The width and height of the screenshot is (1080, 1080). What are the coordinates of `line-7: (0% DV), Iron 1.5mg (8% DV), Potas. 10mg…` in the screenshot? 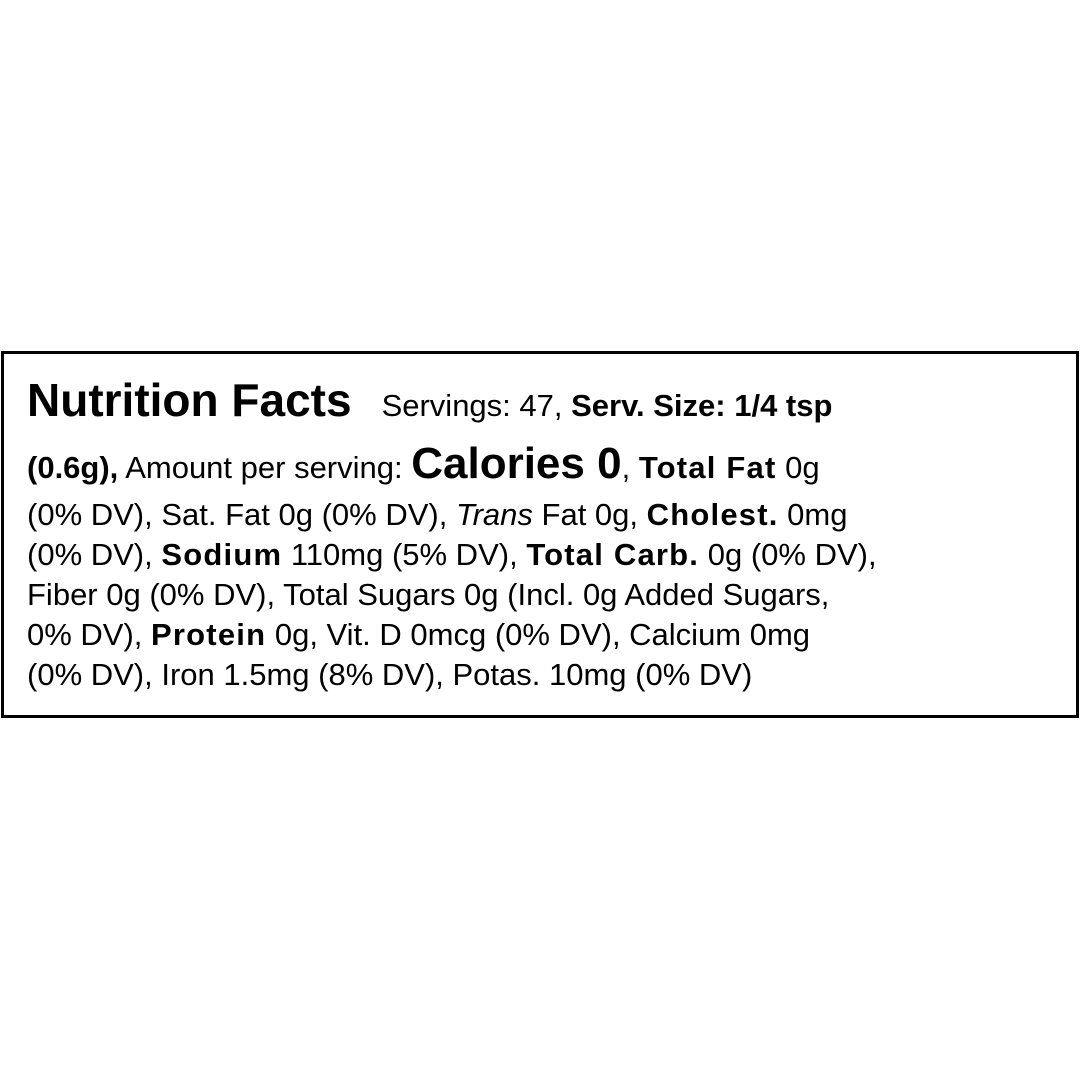 It's located at (389, 675).